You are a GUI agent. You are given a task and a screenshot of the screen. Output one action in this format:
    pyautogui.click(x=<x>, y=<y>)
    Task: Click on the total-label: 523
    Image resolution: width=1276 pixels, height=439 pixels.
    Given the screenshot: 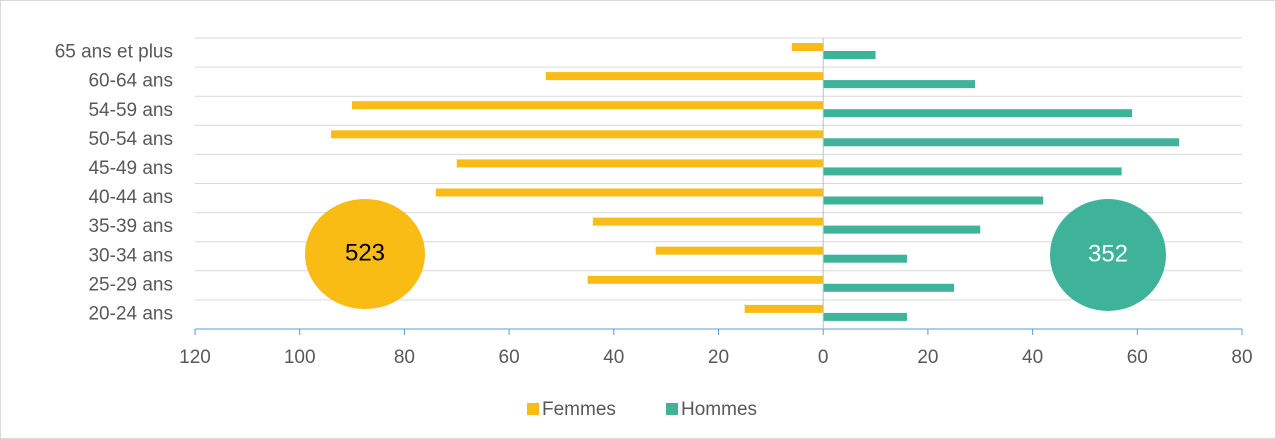 What is the action you would take?
    pyautogui.click(x=365, y=252)
    